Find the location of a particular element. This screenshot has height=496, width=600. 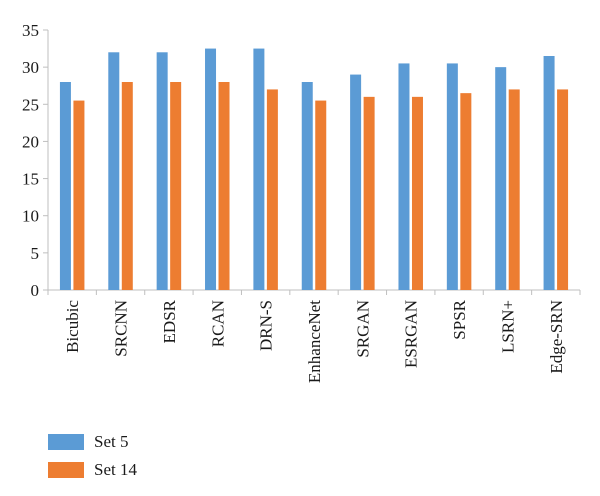

bar-set5-edsr is located at coordinates (162, 171).